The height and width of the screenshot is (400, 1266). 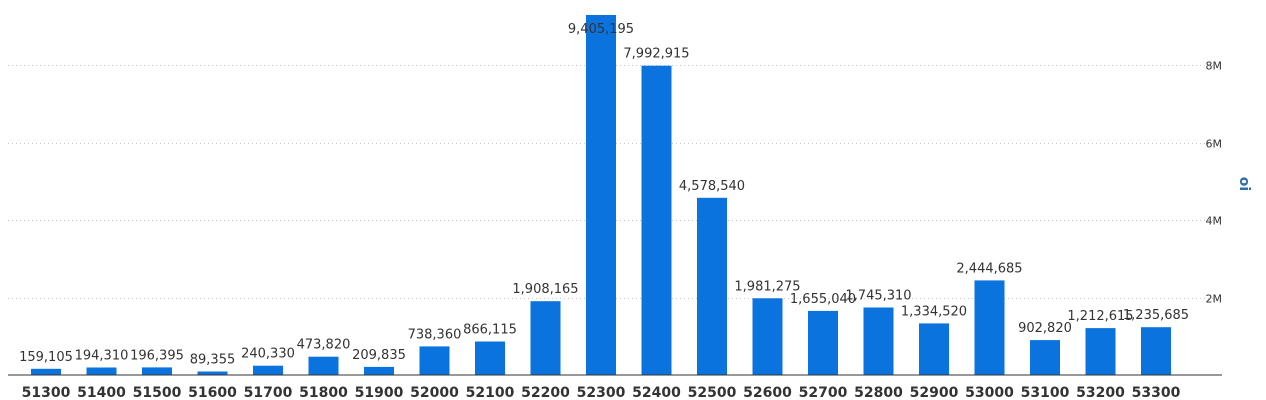 I want to click on y-tick-label: 4M, so click(x=1214, y=221).